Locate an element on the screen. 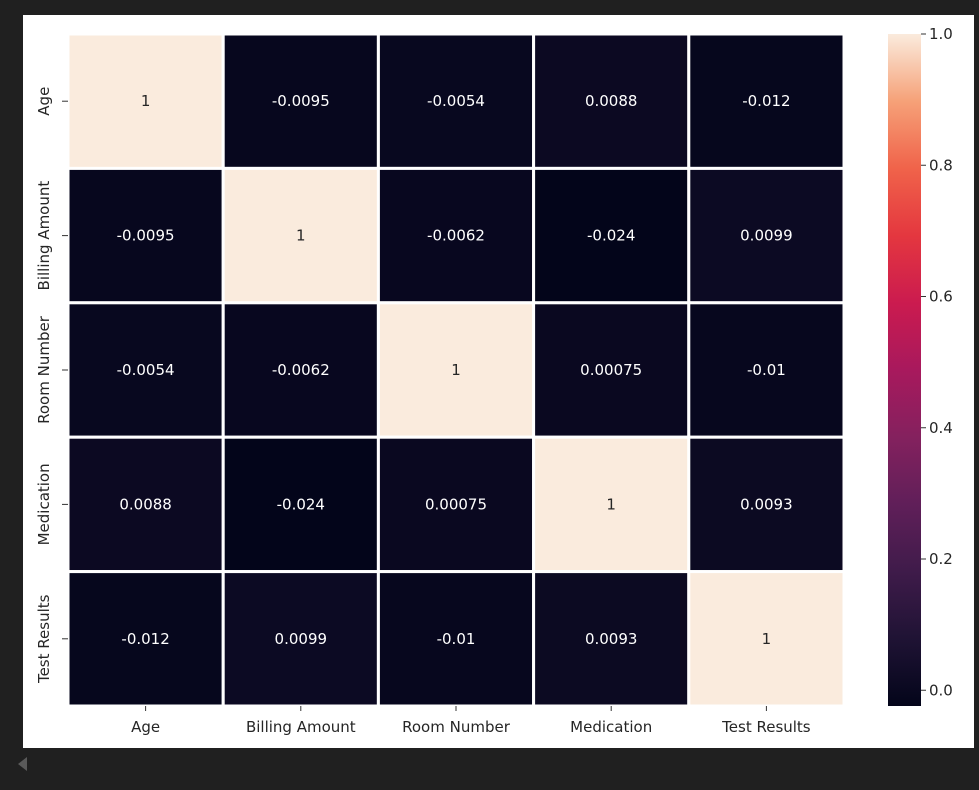  horizontal-scrollbar is located at coordinates (489, 769).